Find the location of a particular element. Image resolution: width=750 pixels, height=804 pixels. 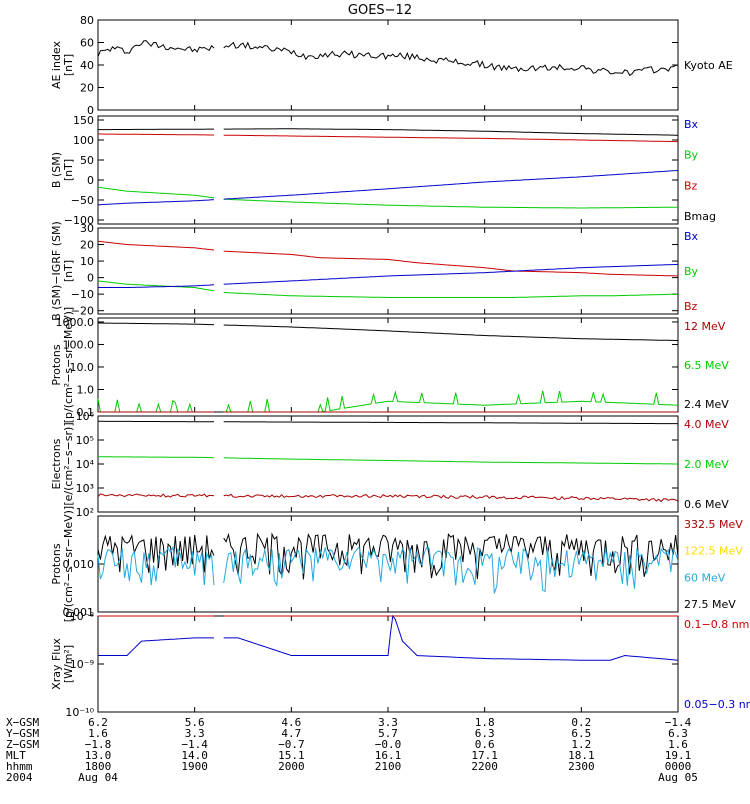

xaxis-row-label: 2004 is located at coordinates (19, 777).